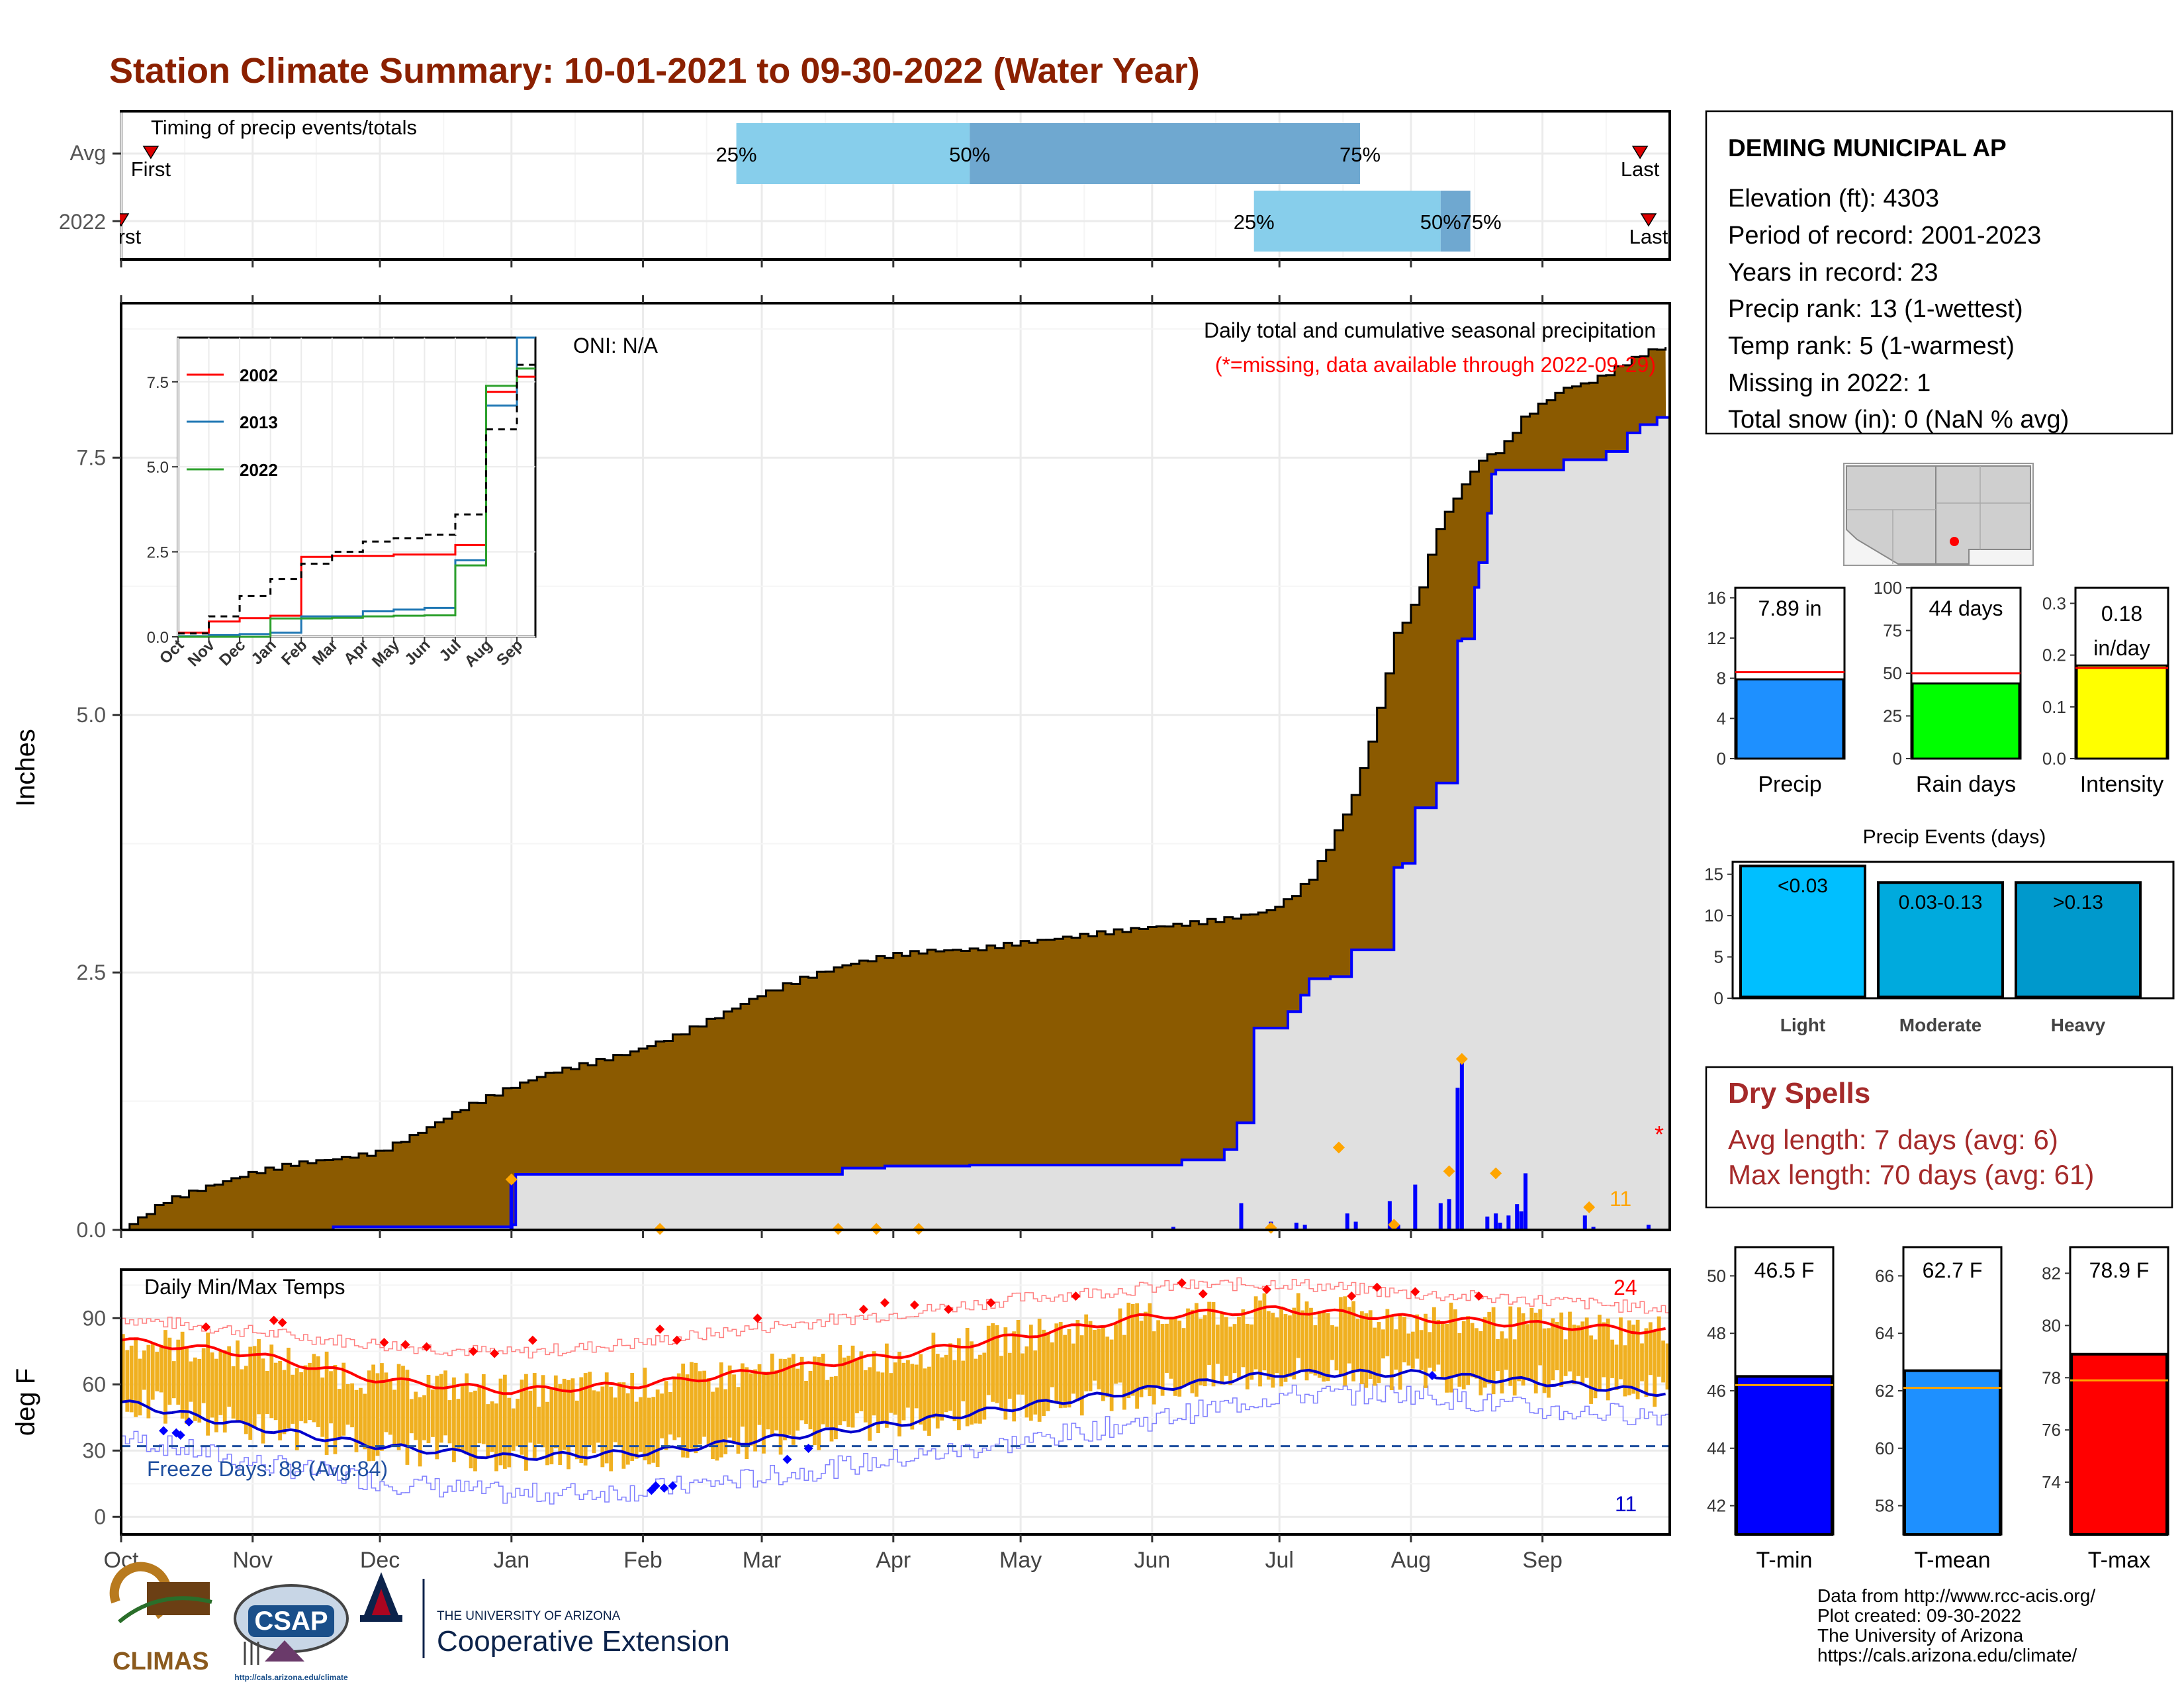 The width and height of the screenshot is (2184, 1688). I want to click on precip-event-range: <0.03, so click(1803, 886).